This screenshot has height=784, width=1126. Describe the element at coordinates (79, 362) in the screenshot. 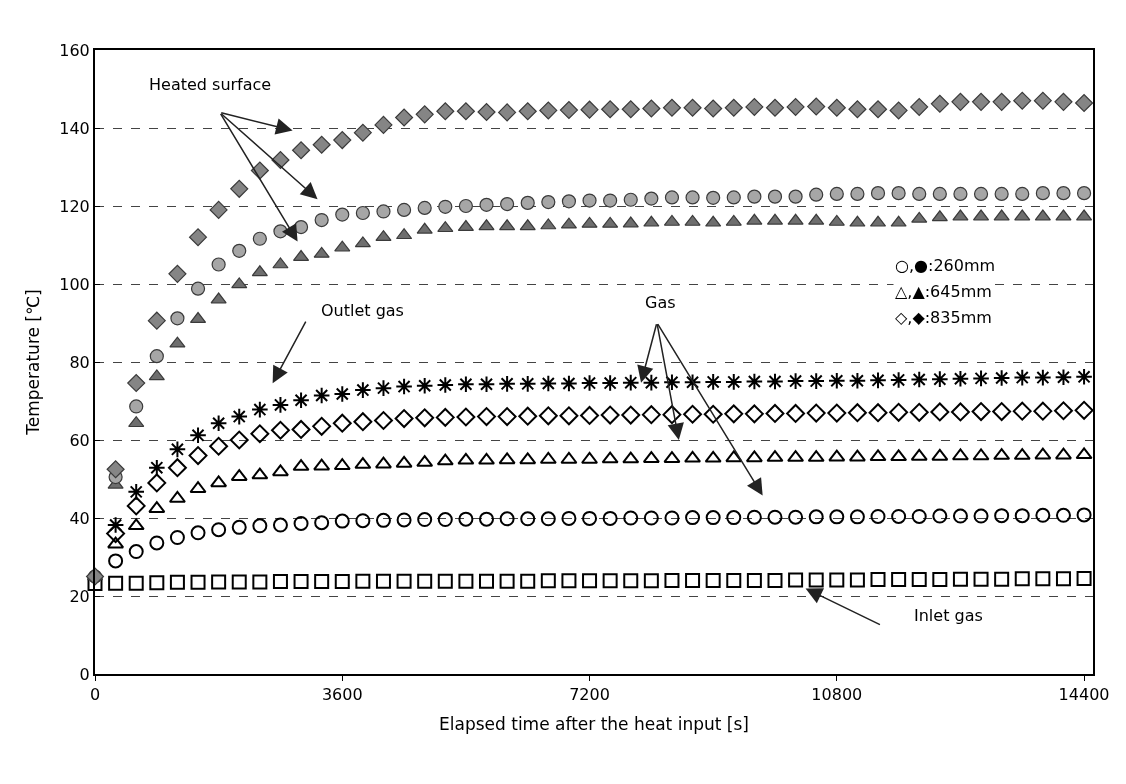

I see `y-tick-label: 80` at that location.